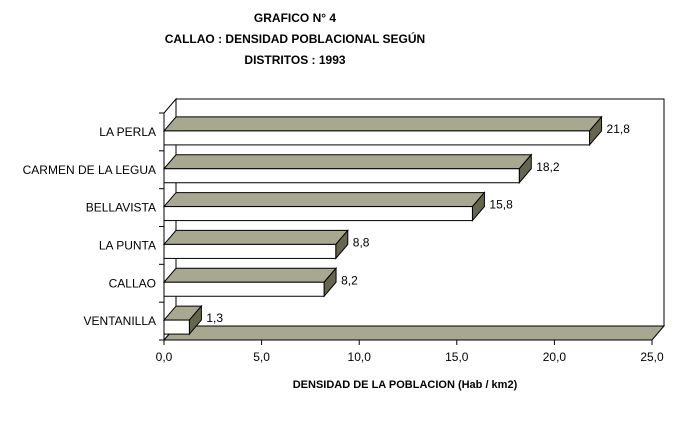 This screenshot has width=685, height=430. What do you see at coordinates (121, 208) in the screenshot?
I see `category-label-2: BELLAVISTA` at bounding box center [121, 208].